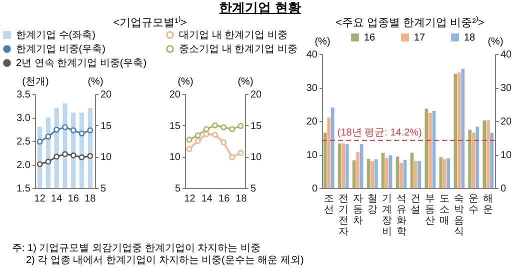 The height and width of the screenshot is (269, 520). Describe the element at coordinates (56, 35) in the screenshot. I see `legend-label: 한계기업 수(좌축)` at that location.